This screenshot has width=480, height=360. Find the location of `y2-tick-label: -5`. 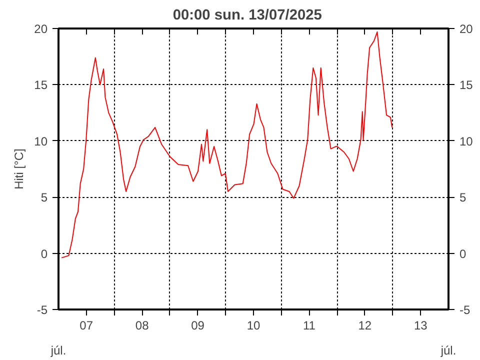

y2-tick-label: -5 is located at coordinates (465, 310).